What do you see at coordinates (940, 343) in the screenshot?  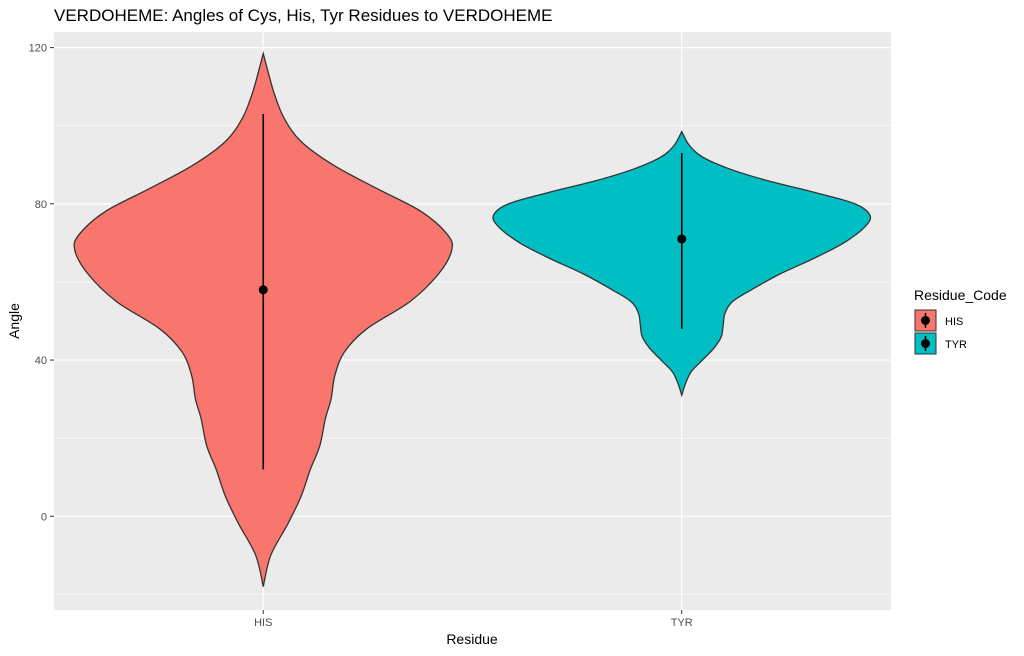 I see `legend-item-tyr: TYR` at bounding box center [940, 343].